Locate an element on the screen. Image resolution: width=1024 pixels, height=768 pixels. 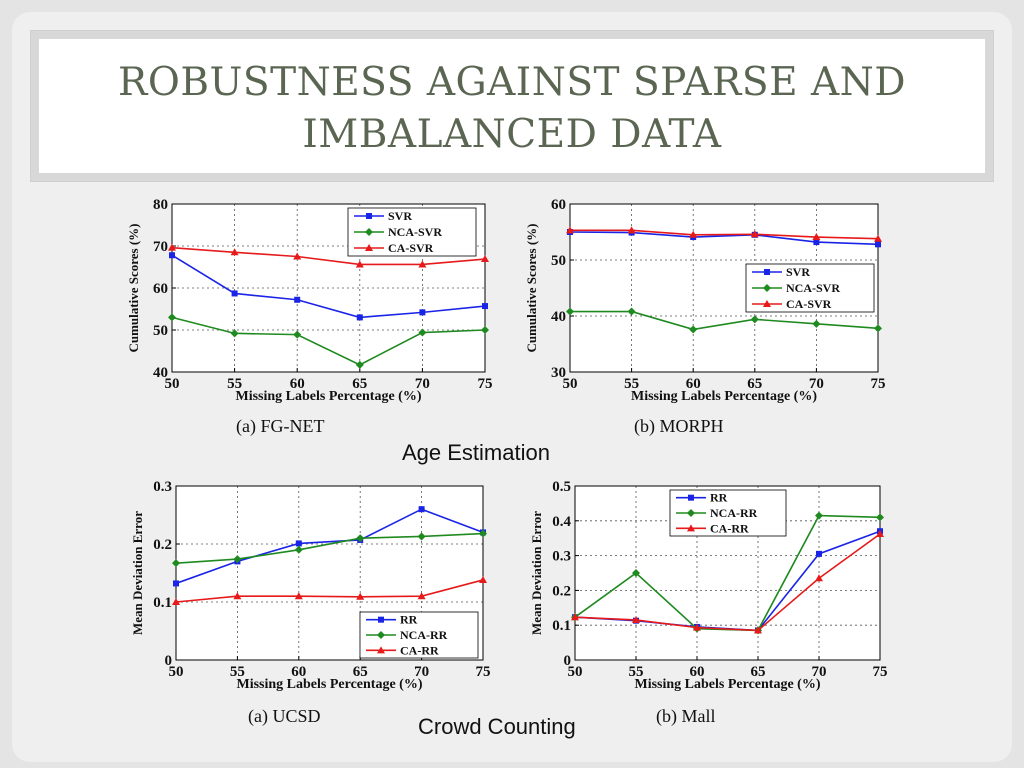
y-tick-label: 80 is located at coordinates (160, 205).